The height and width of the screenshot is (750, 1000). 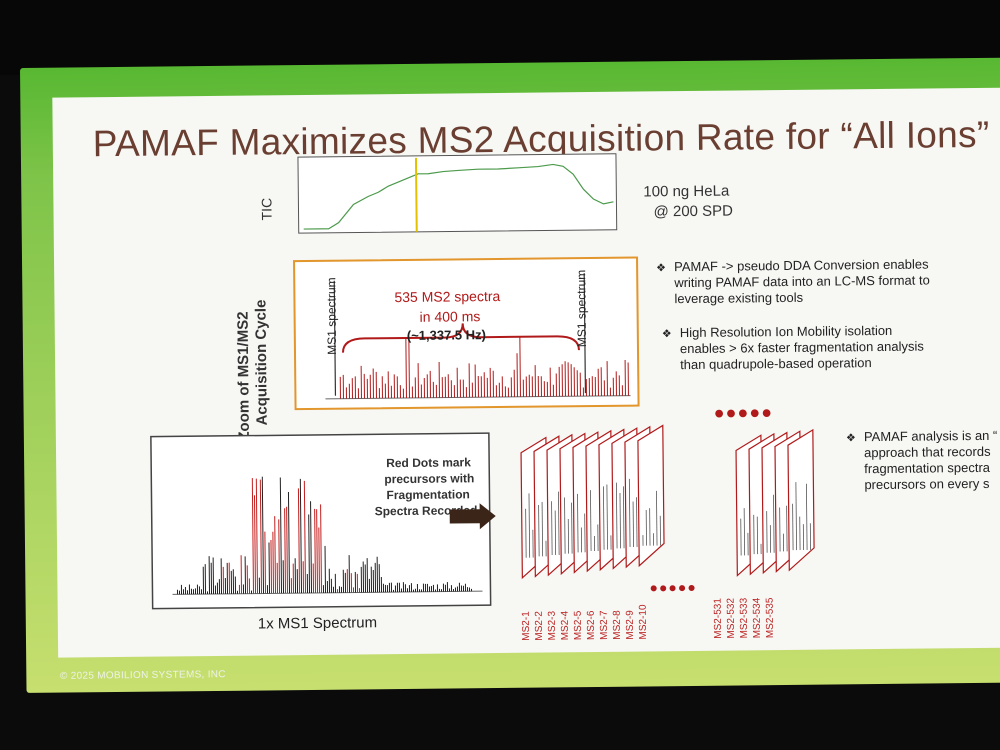 What do you see at coordinates (731, 618) in the screenshot?
I see `ms2-label: MS2-532` at bounding box center [731, 618].